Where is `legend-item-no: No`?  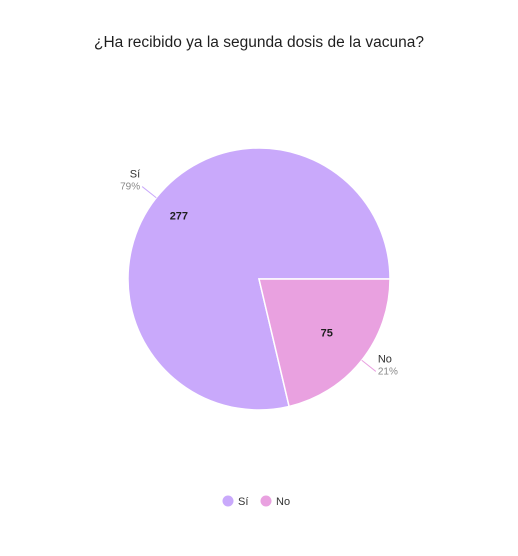
legend-item-no: No is located at coordinates (275, 502).